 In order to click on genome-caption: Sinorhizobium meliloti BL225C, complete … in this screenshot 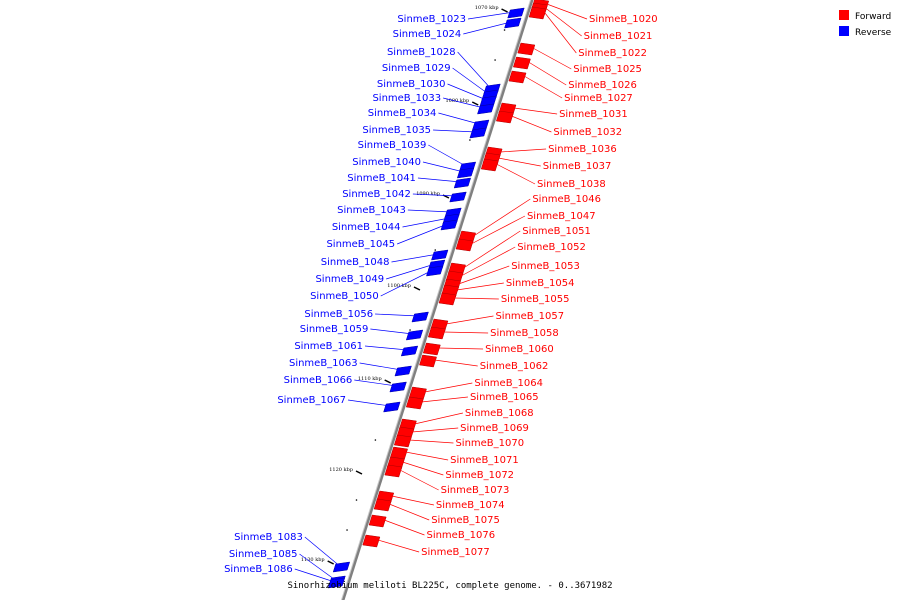, I will do `click(449, 586)`.